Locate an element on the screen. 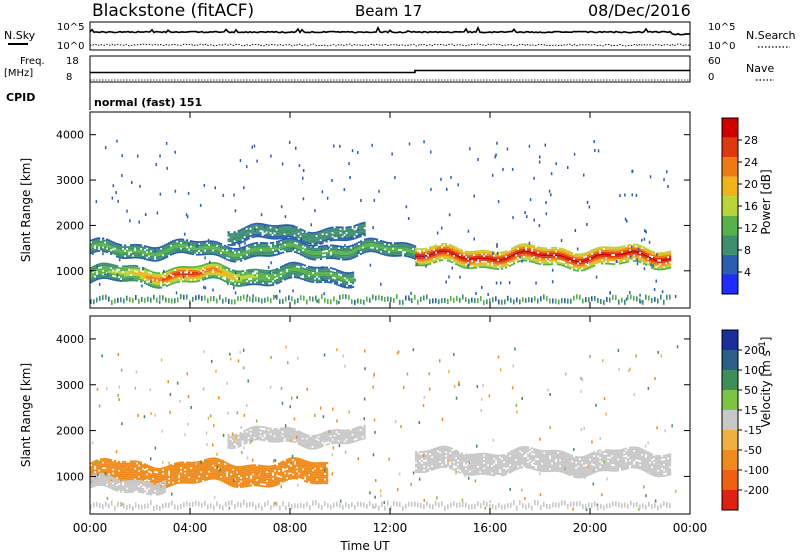 Image resolution: width=800 pixels, height=554 pixels. freq-right-tick-top: 60 is located at coordinates (714, 61).